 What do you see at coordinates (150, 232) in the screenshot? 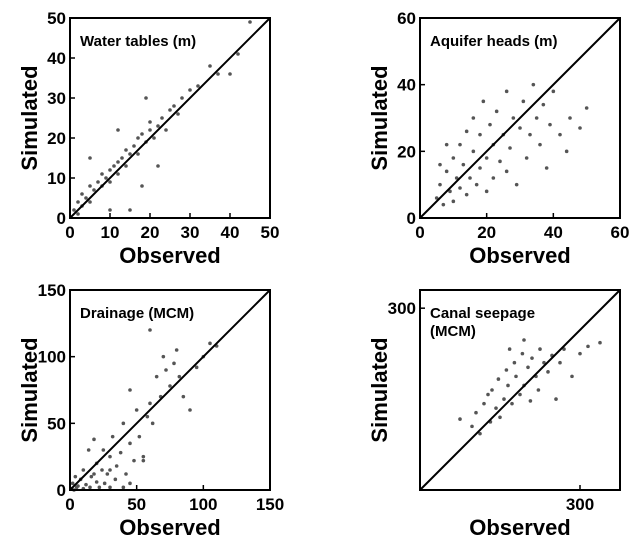
I see `x-tick-label: 20` at bounding box center [150, 232].